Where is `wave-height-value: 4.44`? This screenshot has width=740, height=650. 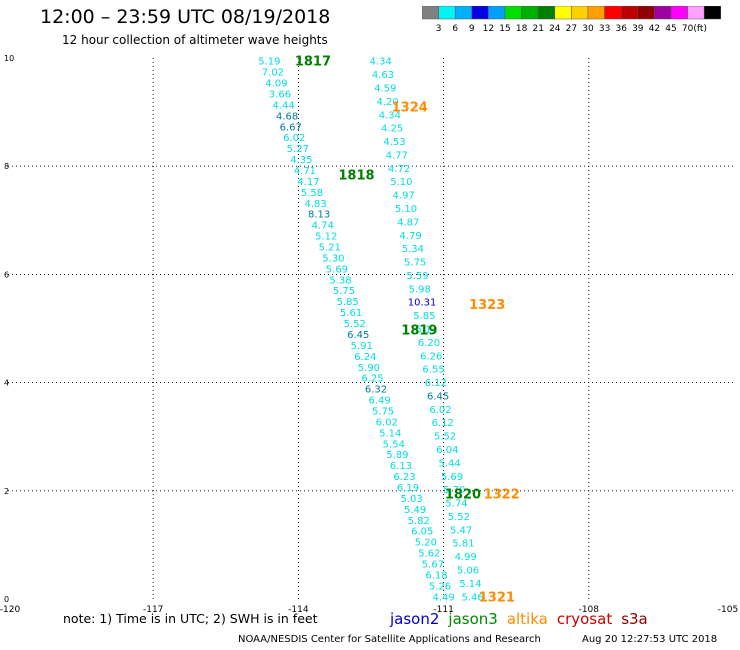 wave-height-value: 4.44 is located at coordinates (283, 105).